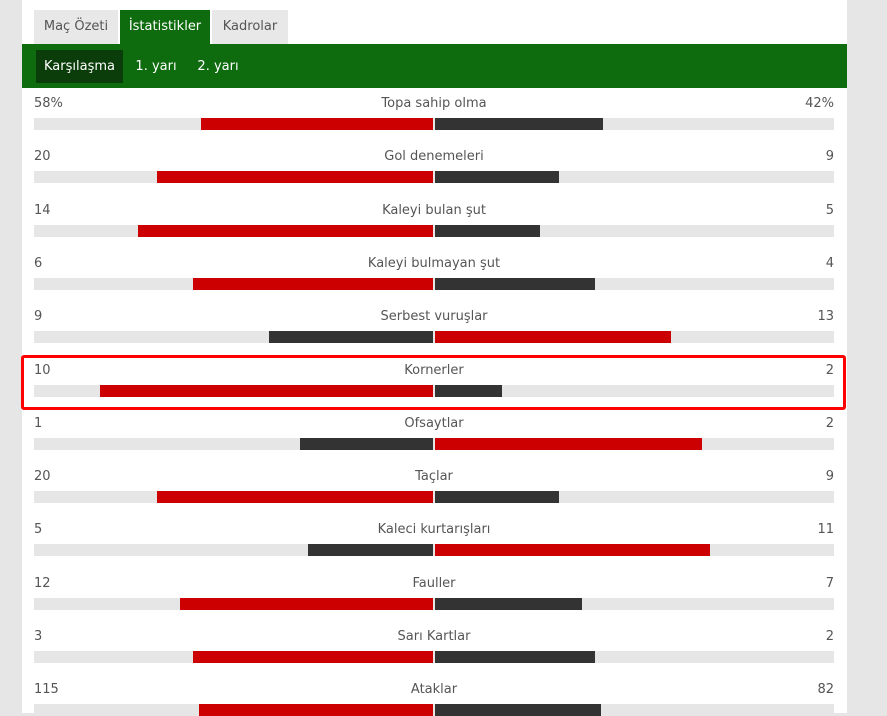 This screenshot has height=716, width=887. I want to click on stat-name: Kornerler, so click(434, 370).